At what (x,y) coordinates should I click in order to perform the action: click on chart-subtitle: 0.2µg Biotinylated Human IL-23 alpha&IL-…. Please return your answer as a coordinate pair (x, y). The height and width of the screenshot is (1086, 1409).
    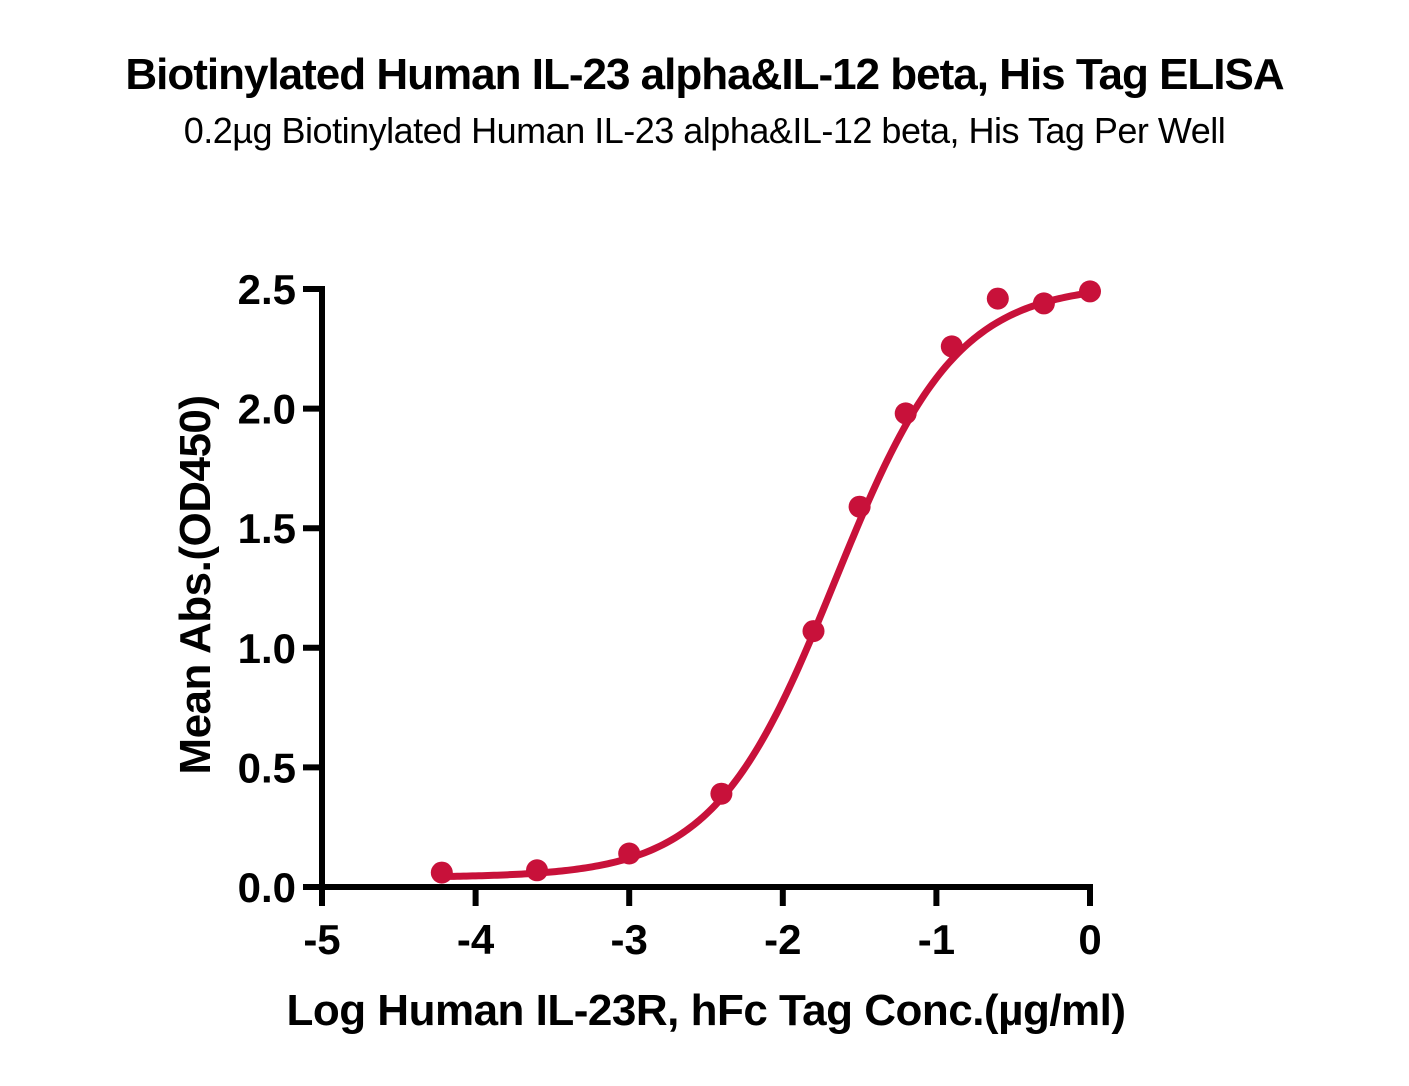
    Looking at the image, I should click on (704, 130).